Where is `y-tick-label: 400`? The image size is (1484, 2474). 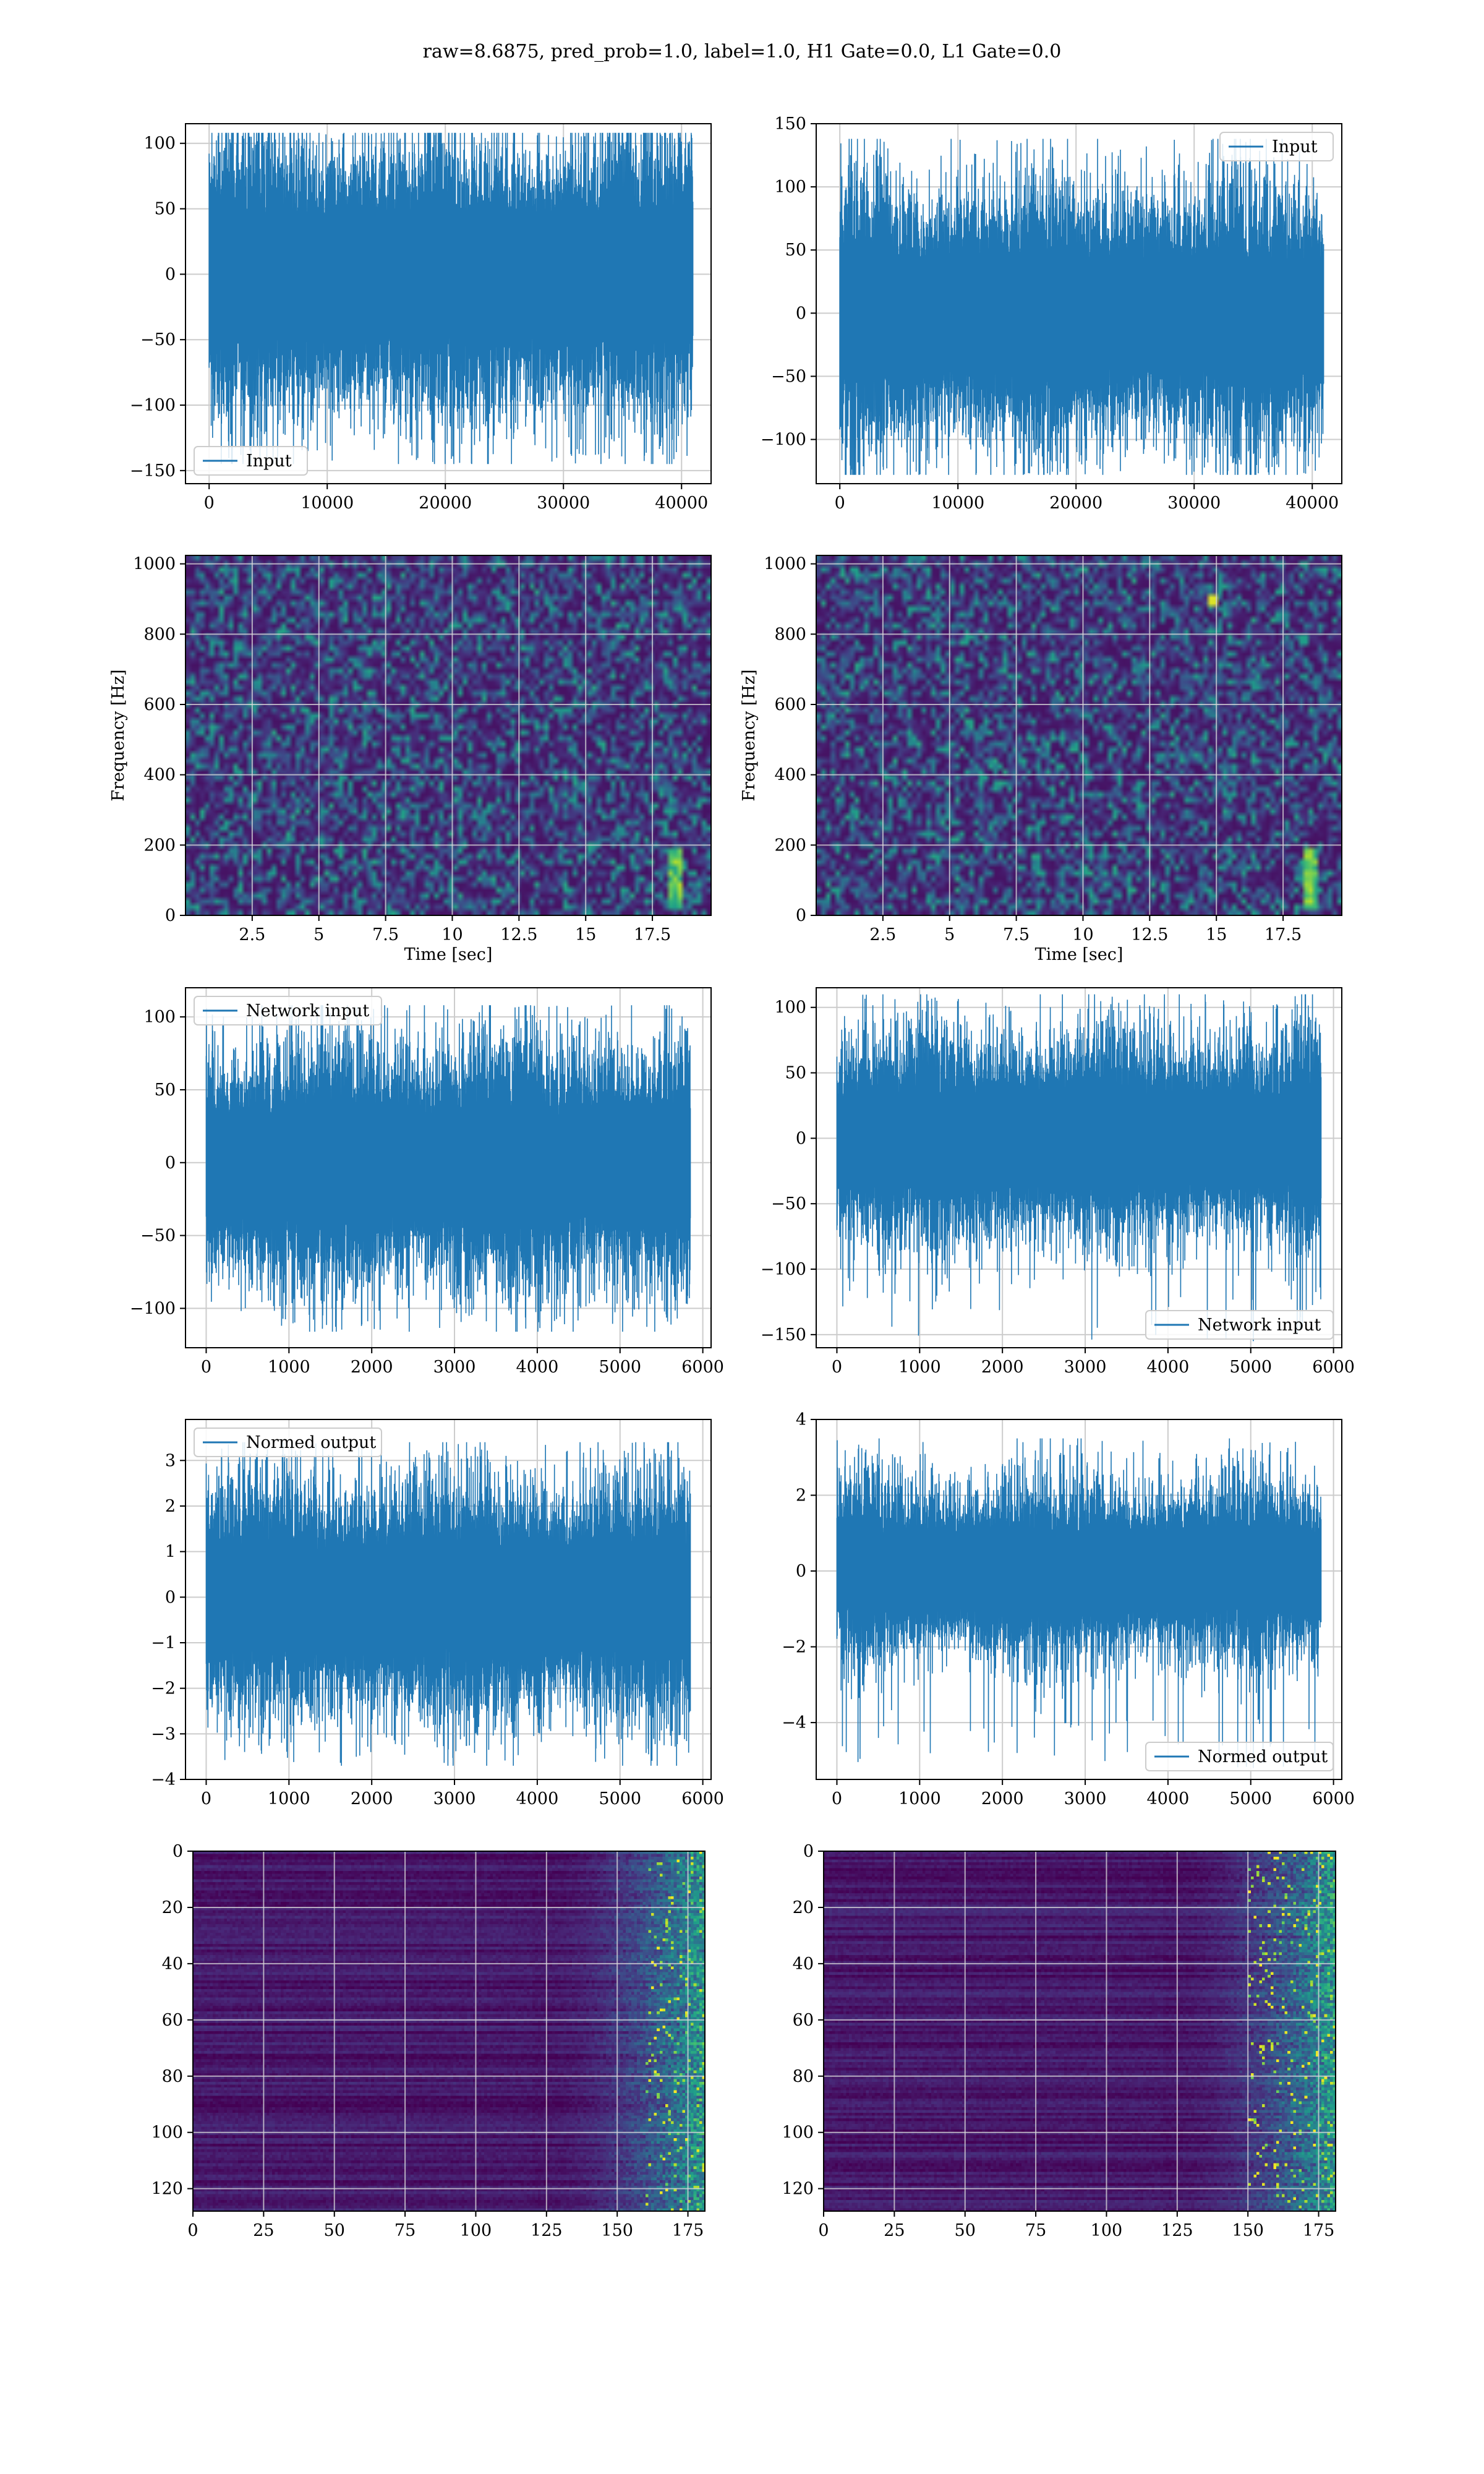 y-tick-label: 400 is located at coordinates (159, 775).